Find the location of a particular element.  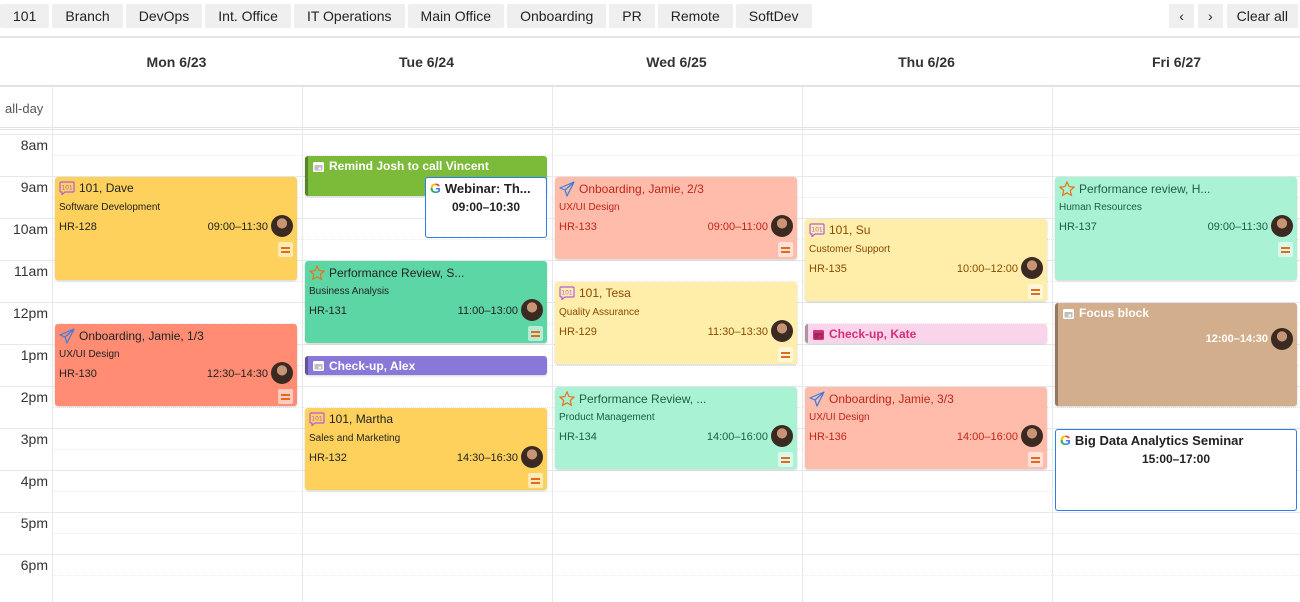

filter-int-office: Int. Office is located at coordinates (248, 16).